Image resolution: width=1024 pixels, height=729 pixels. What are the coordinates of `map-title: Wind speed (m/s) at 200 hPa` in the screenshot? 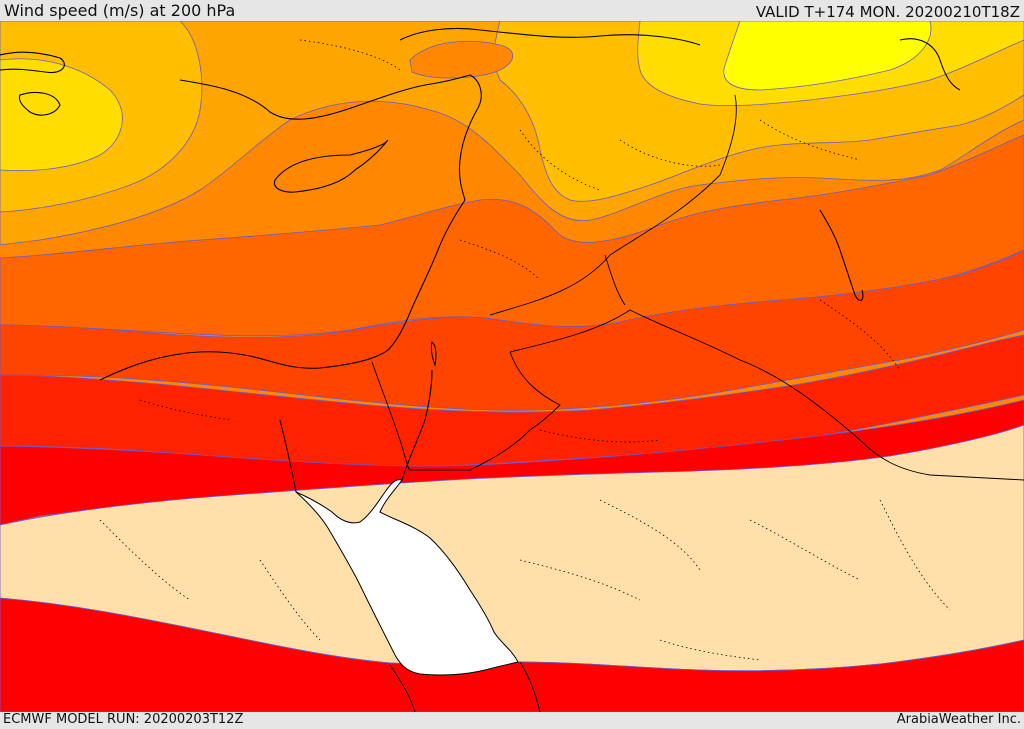 It's located at (120, 10).